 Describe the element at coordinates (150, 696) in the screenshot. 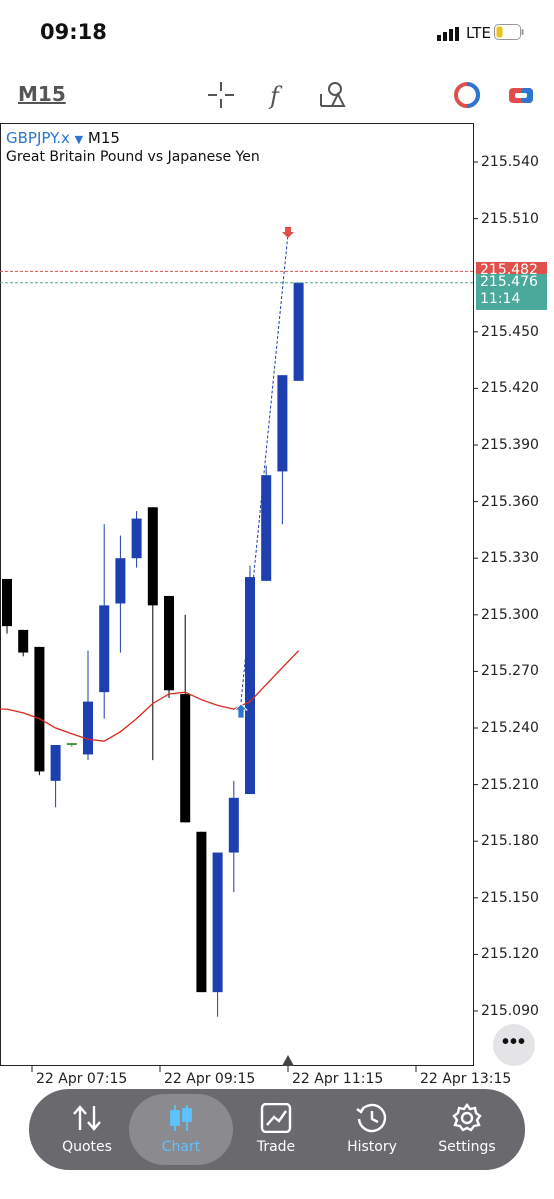

I see `moving-average-line` at that location.